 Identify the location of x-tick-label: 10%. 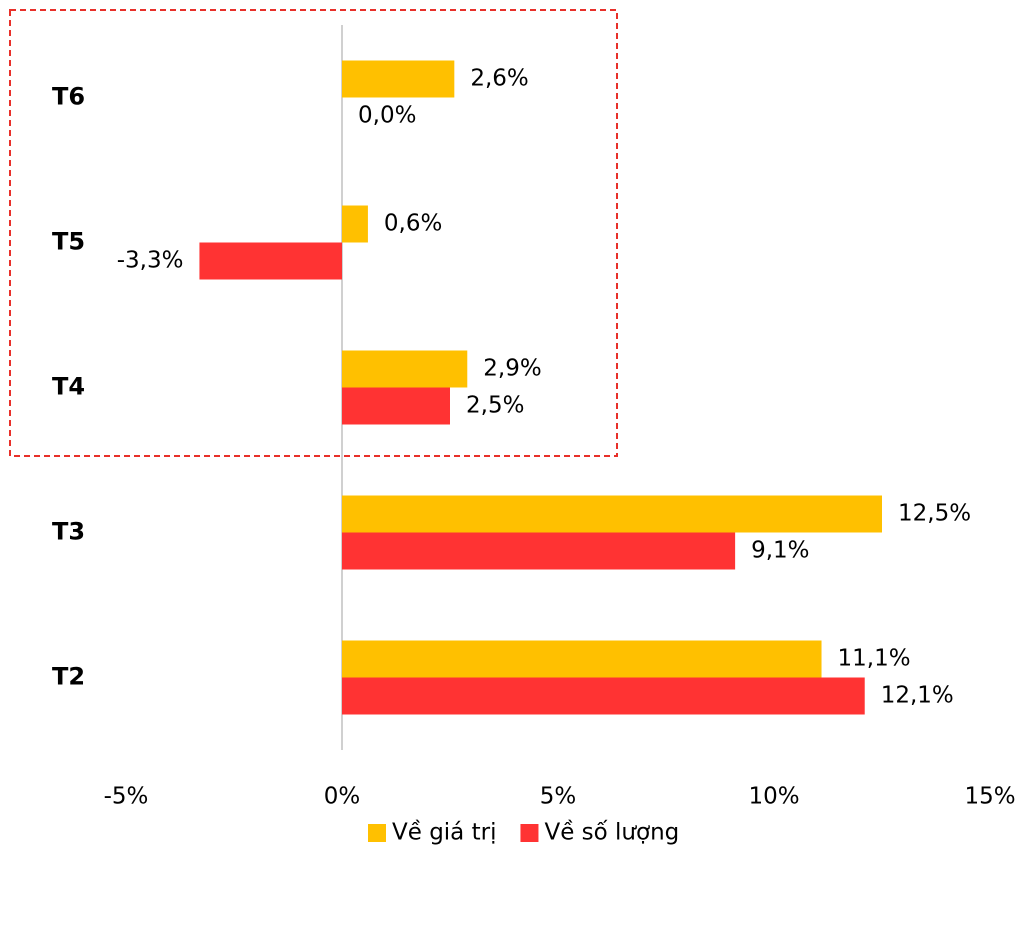
(773, 797).